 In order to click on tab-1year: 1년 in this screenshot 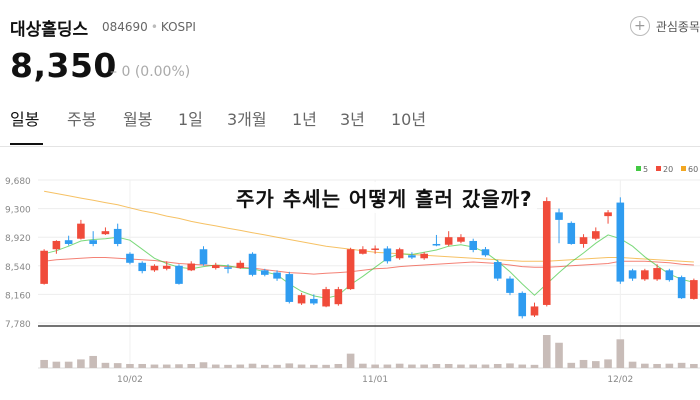, I will do `click(304, 119)`.